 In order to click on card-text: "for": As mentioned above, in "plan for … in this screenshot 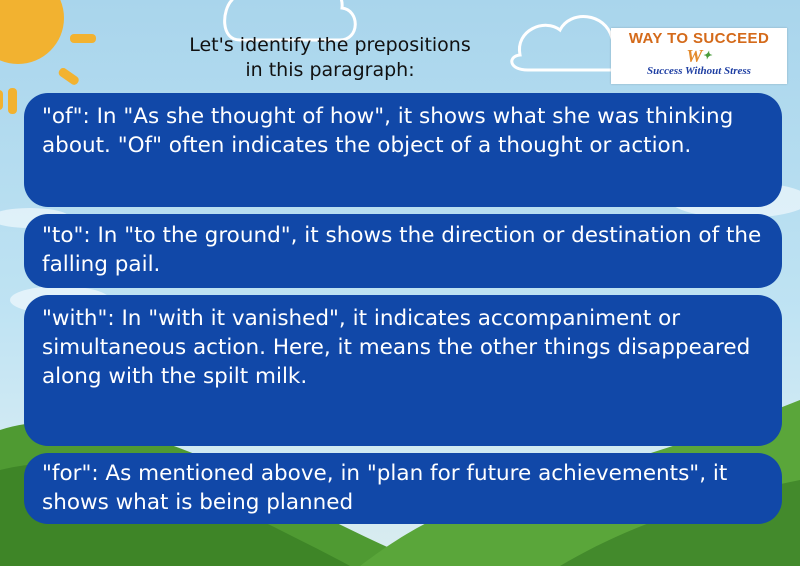, I will do `click(385, 488)`.